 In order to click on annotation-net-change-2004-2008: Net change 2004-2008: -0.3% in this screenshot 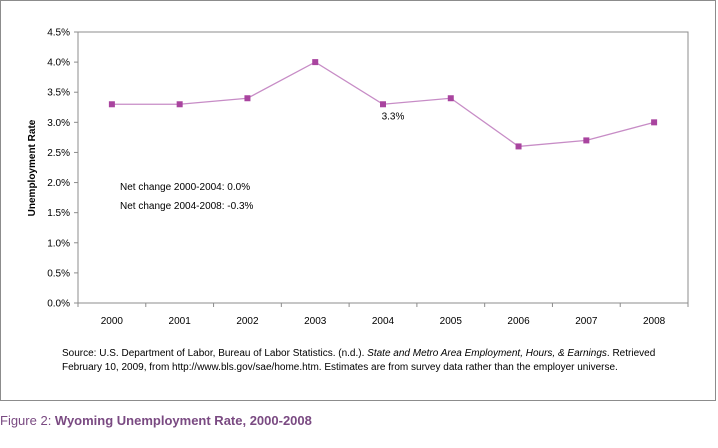, I will do `click(187, 206)`.